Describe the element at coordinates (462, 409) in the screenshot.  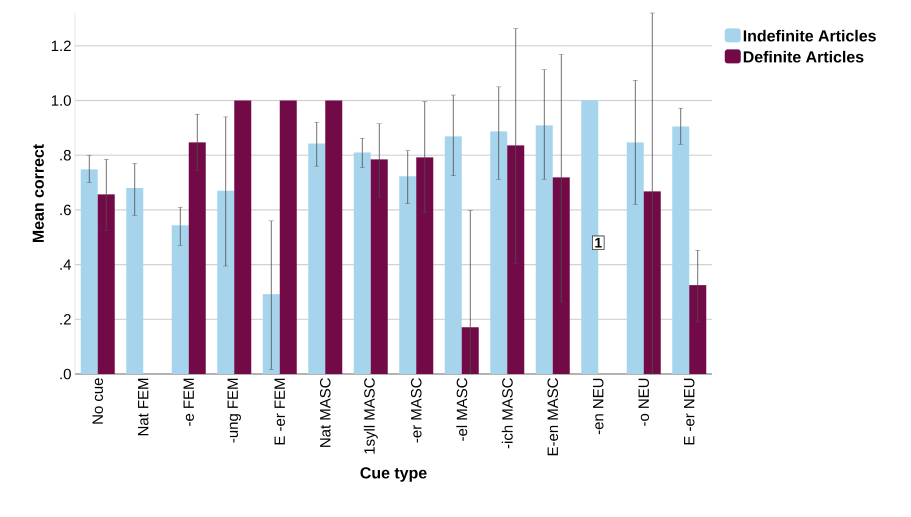
I see `x-tick-label: -el MASC` at that location.